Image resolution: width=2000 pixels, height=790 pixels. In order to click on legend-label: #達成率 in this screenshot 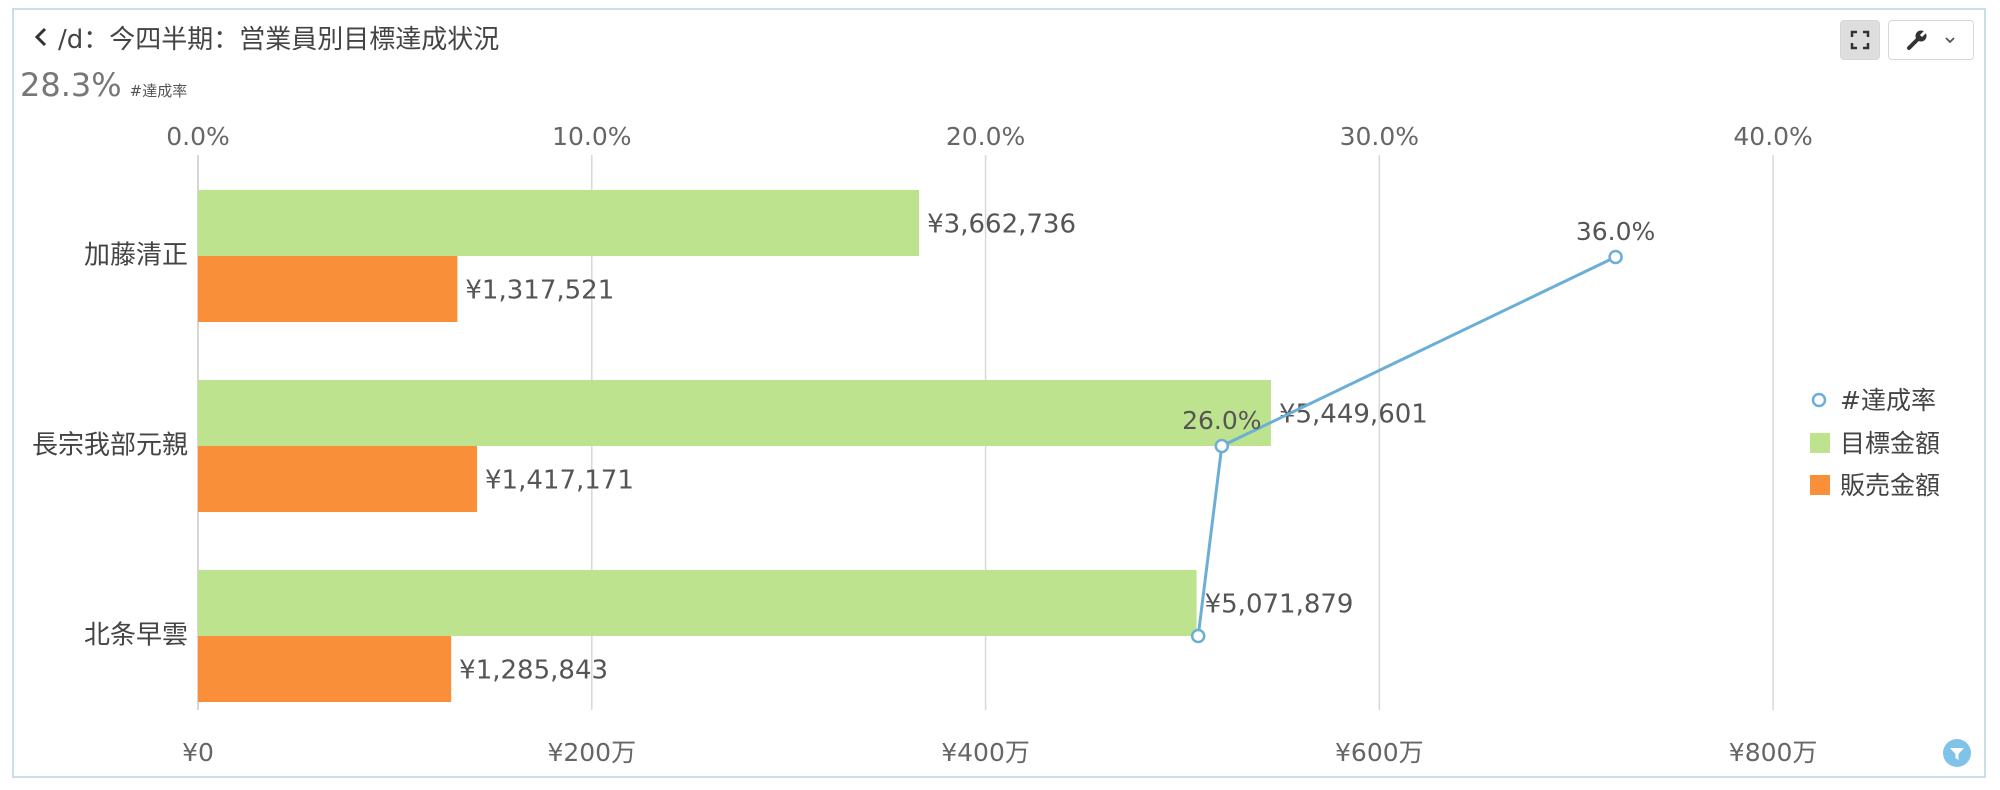, I will do `click(1888, 400)`.